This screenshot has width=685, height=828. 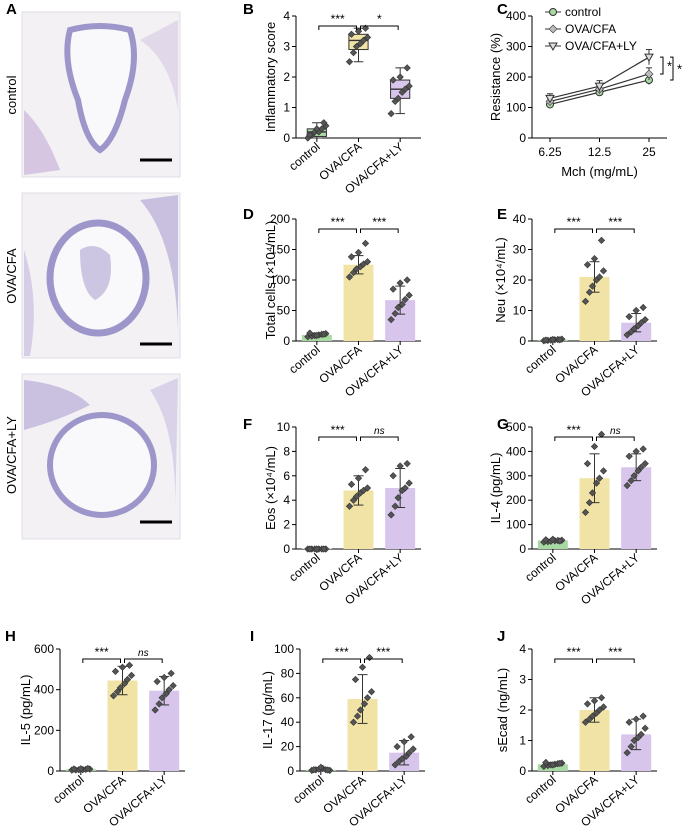 What do you see at coordinates (495, 77) in the screenshot?
I see `y-axis-label: Resistance (%)` at bounding box center [495, 77].